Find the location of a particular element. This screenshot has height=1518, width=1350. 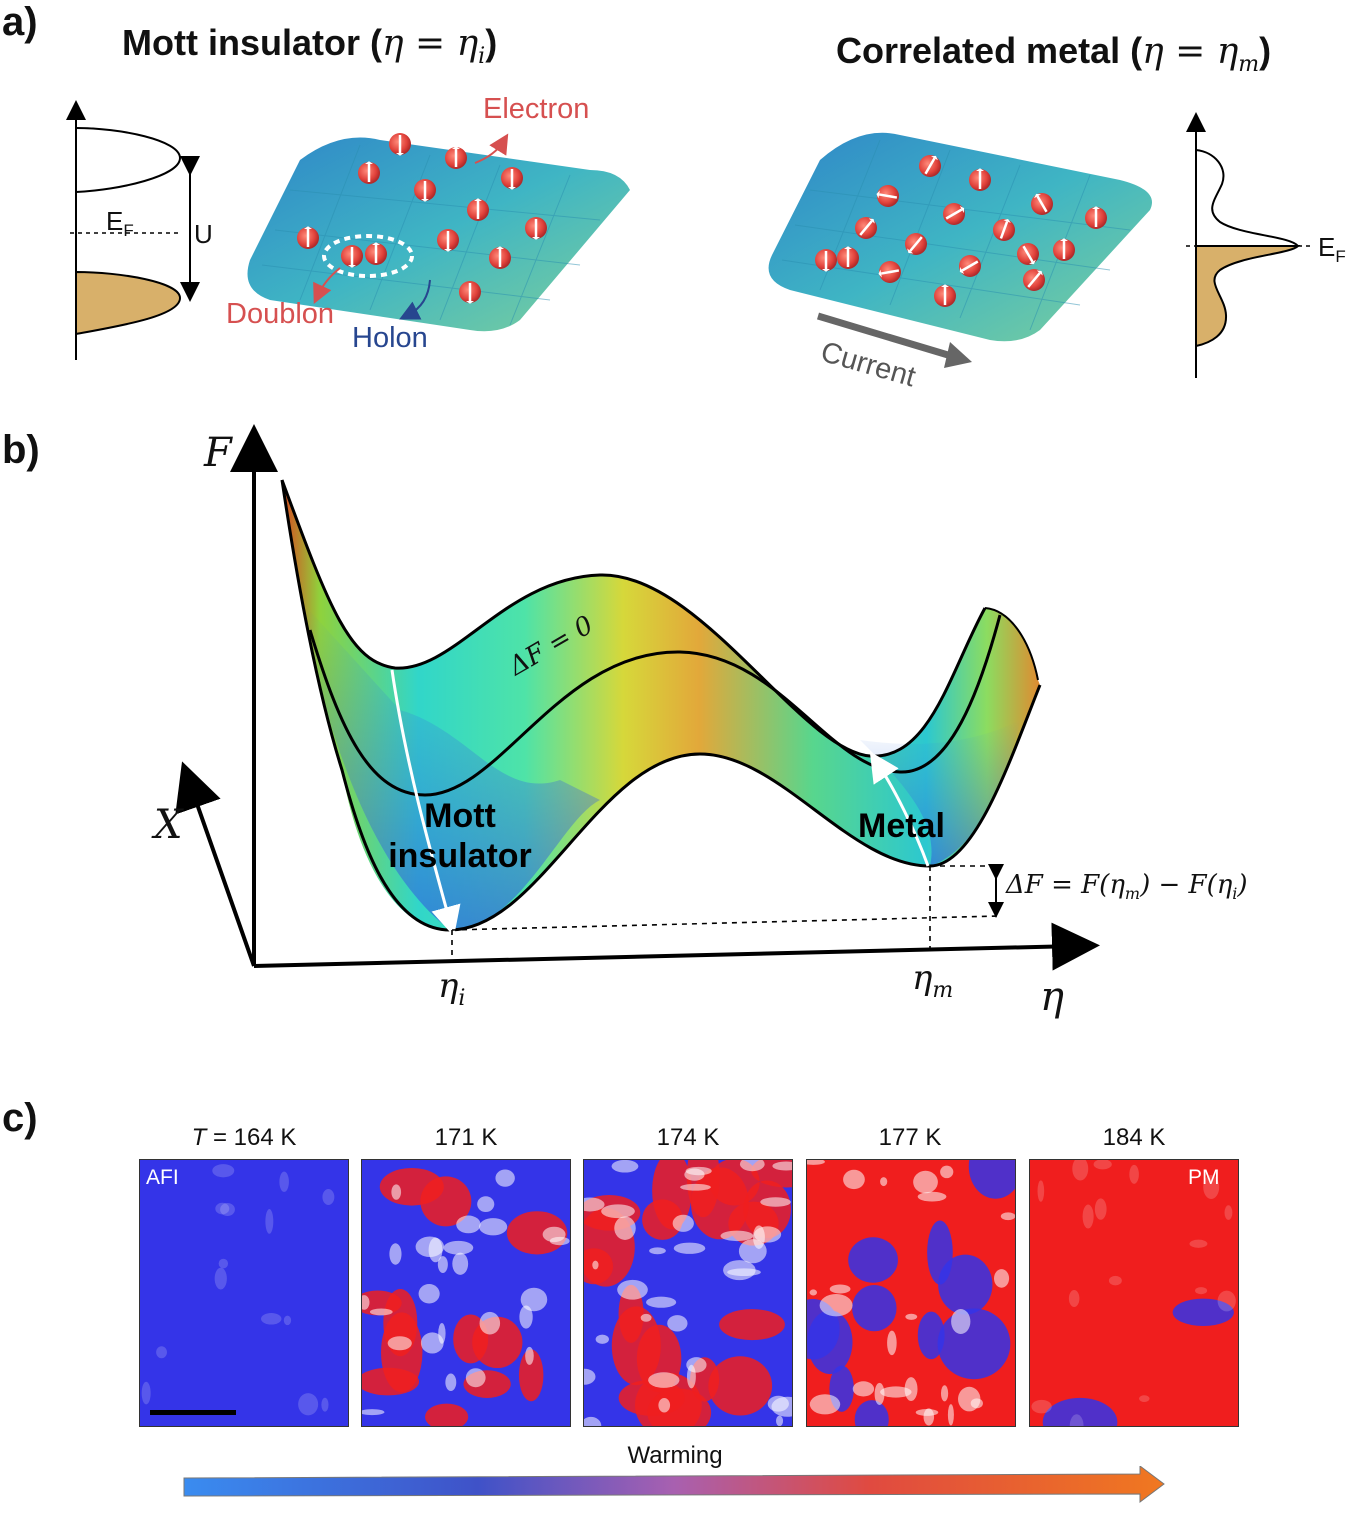

axis-X-label: X is located at coordinates (168, 825).